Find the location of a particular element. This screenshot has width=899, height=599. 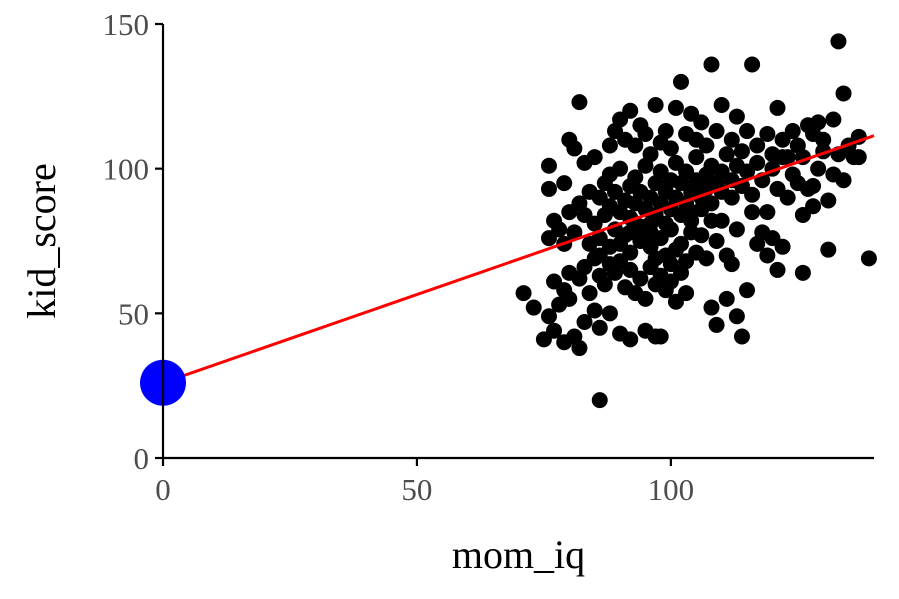

x-tick-label: 0 is located at coordinates (163, 489).